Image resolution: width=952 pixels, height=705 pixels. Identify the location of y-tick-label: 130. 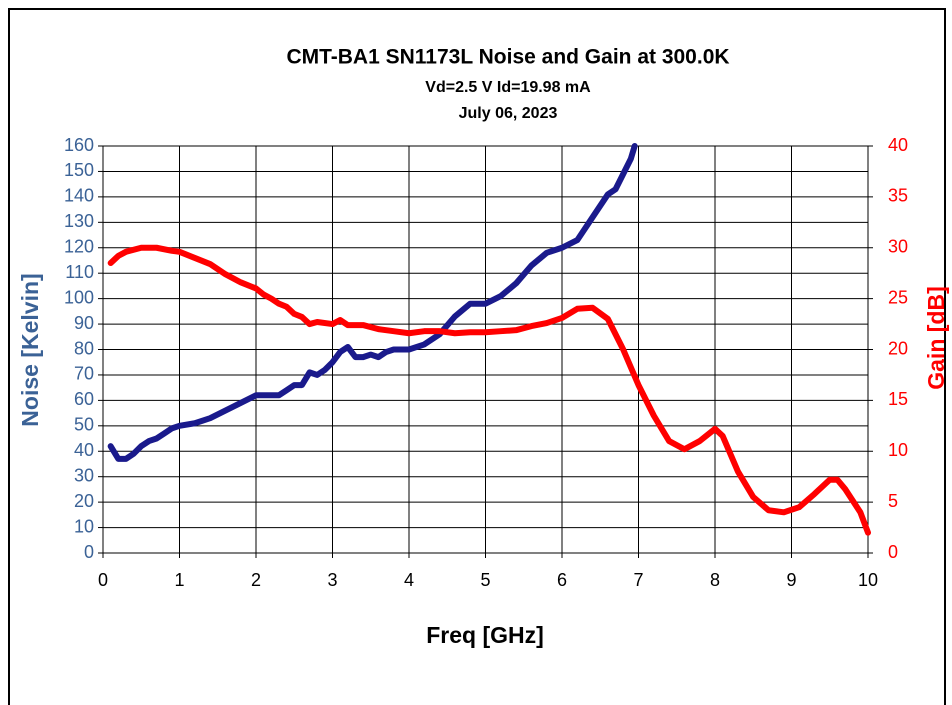
(79, 221).